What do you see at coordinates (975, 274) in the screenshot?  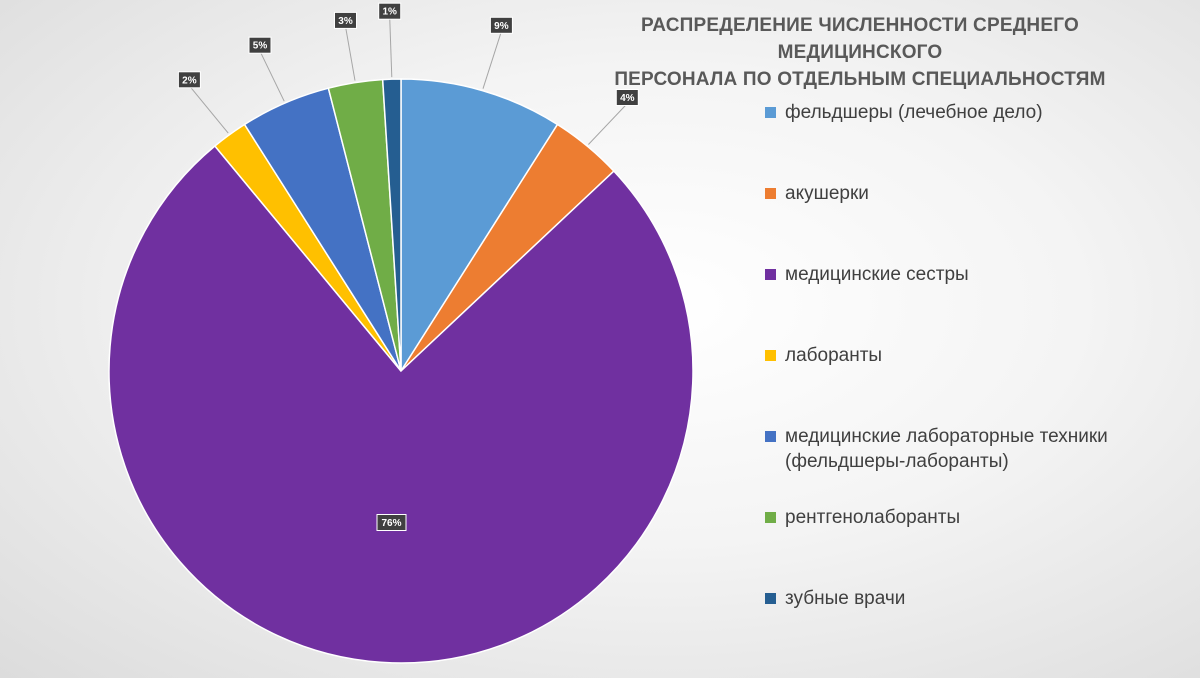 I see `legend-item-medsestry: медицинские сестры` at bounding box center [975, 274].